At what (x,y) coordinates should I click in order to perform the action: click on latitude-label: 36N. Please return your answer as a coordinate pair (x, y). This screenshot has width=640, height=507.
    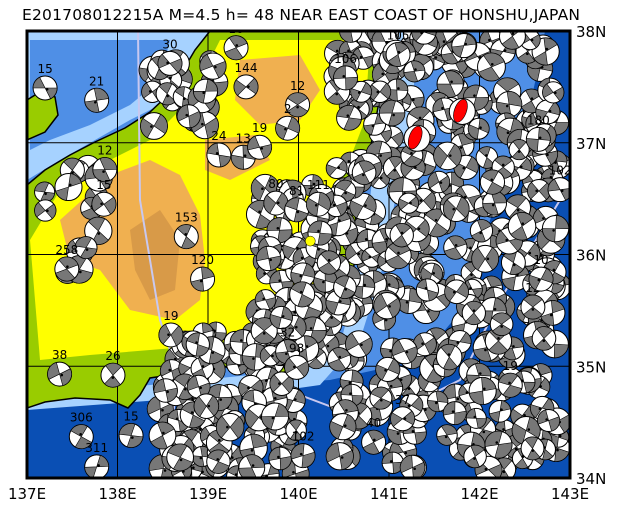
    Looking at the image, I should click on (591, 256).